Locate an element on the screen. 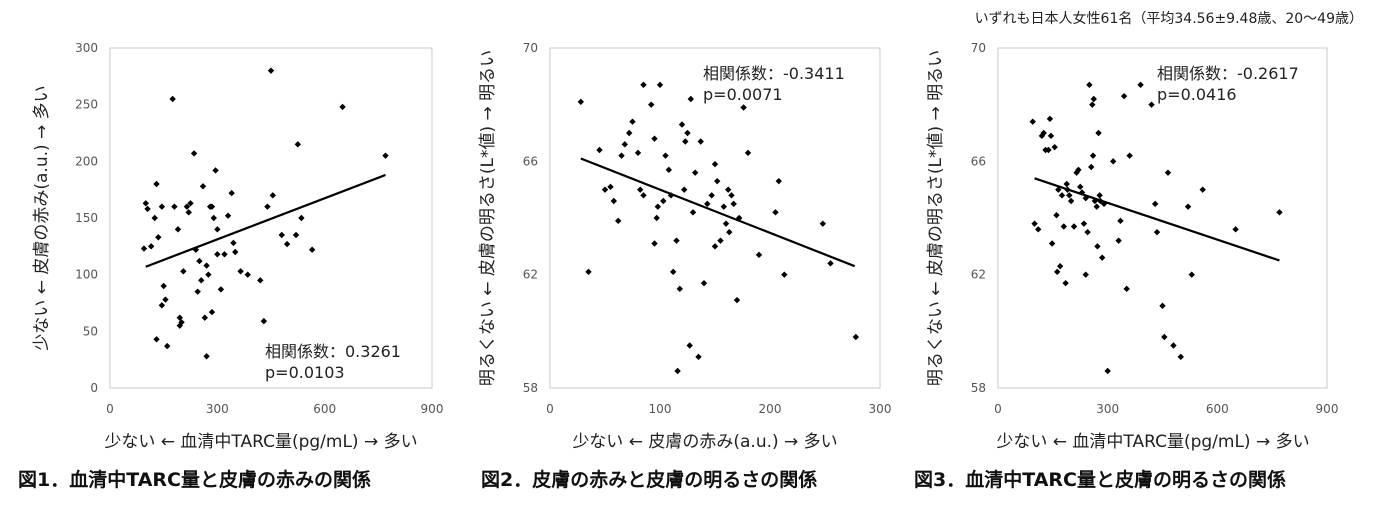 This screenshot has height=511, width=1397. x-tick-label: 900 is located at coordinates (1327, 409).